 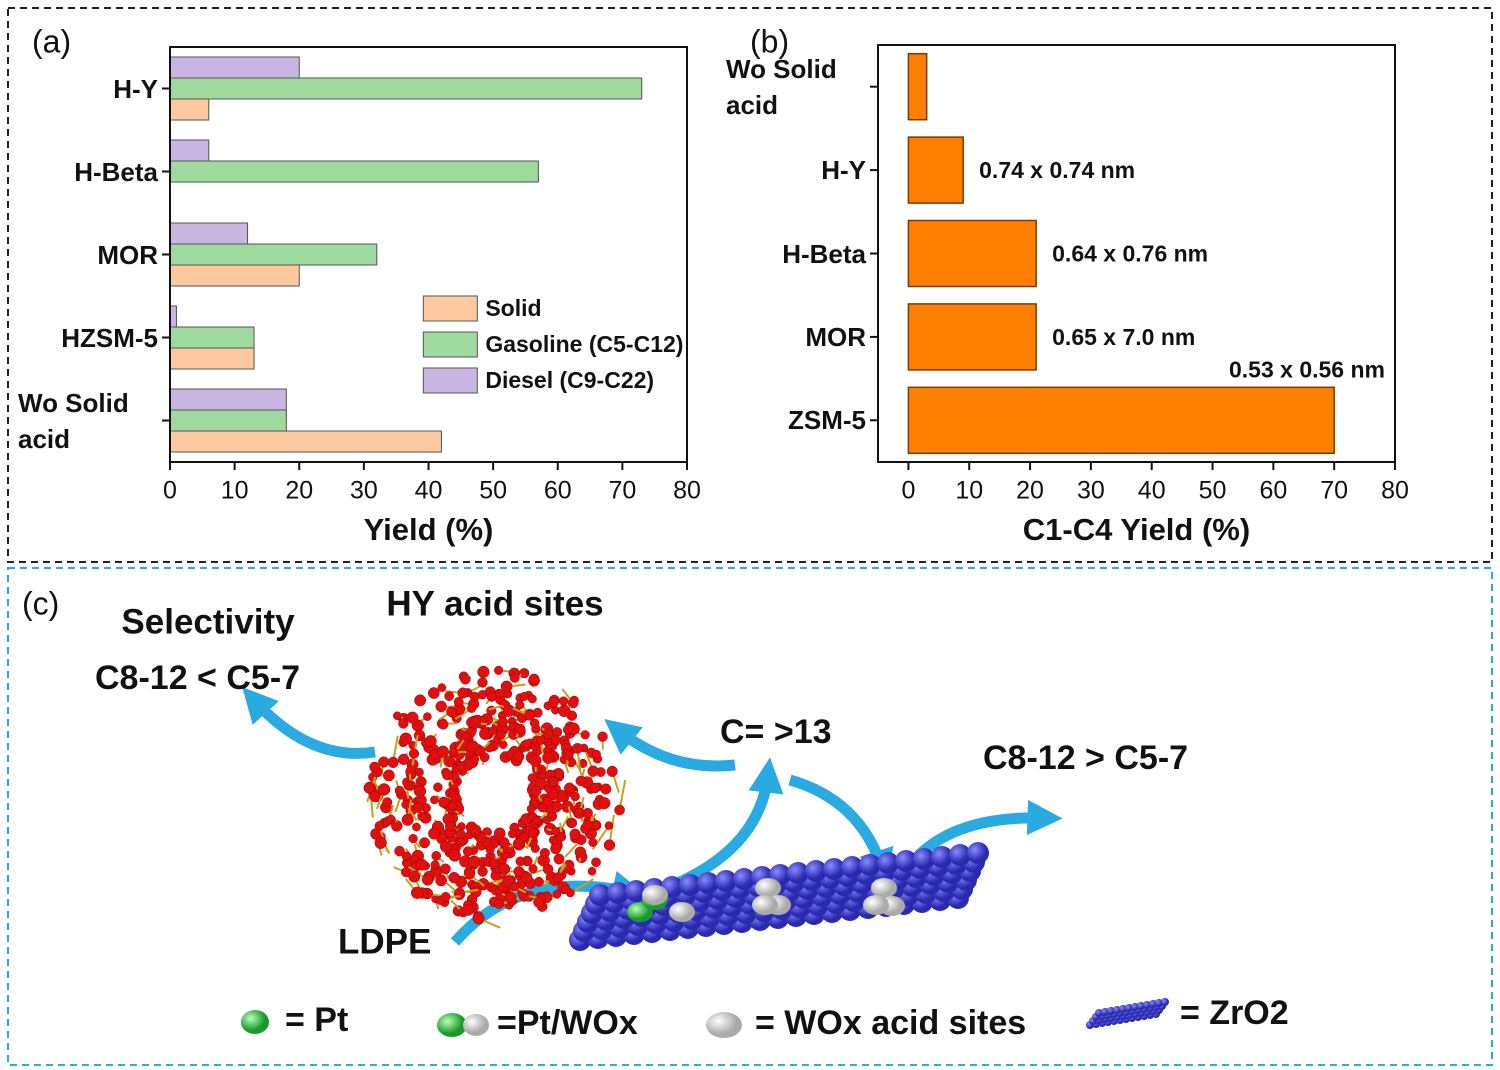 What do you see at coordinates (567, 1023) in the screenshot?
I see `diagram-text: =Pt/WOx` at bounding box center [567, 1023].